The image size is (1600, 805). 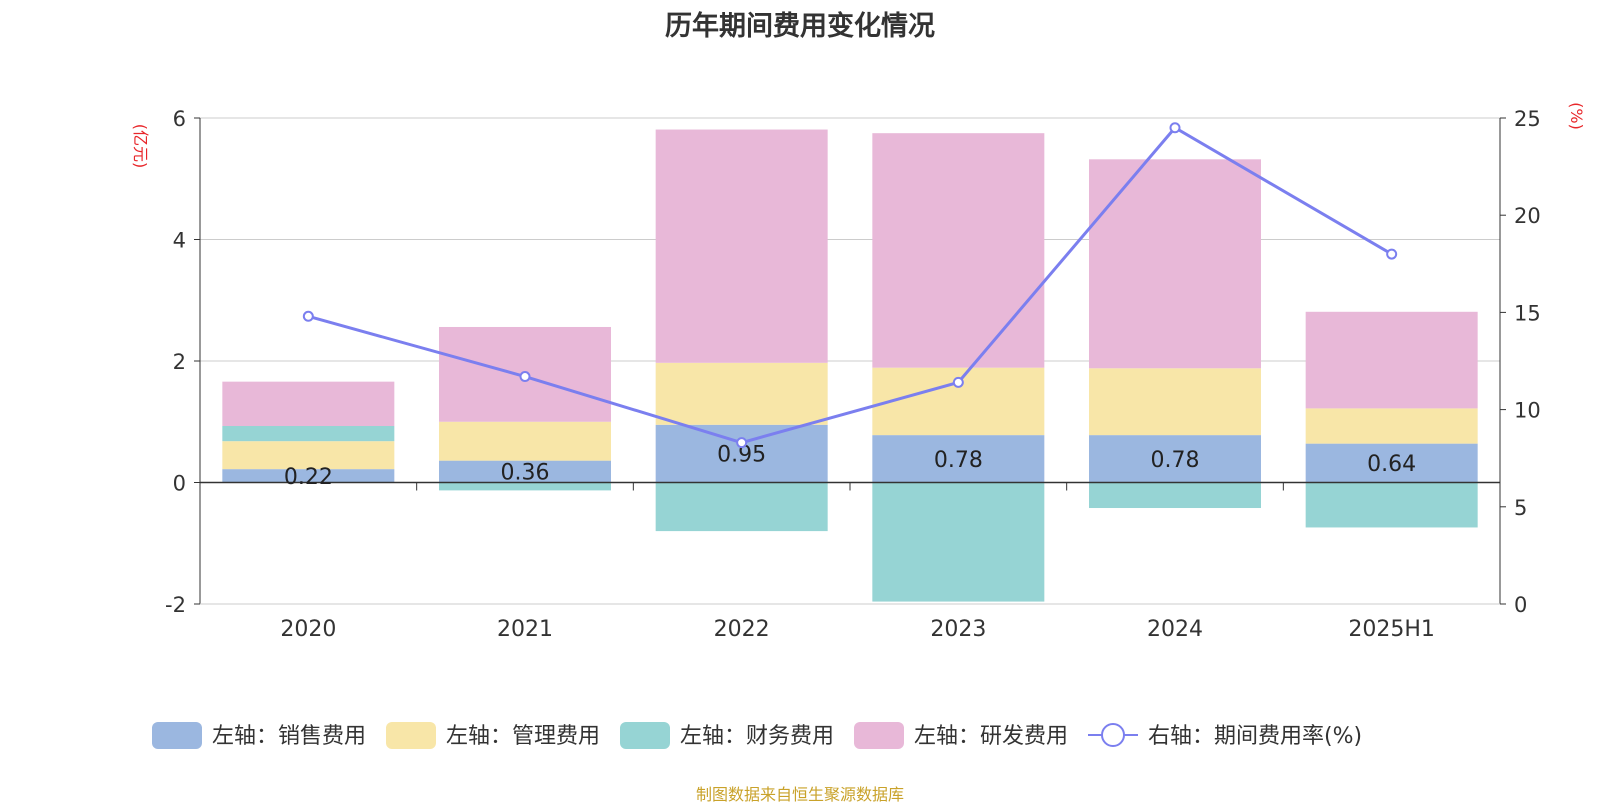 I want to click on legend-label: 左轴：管理费用, so click(x=523, y=736).